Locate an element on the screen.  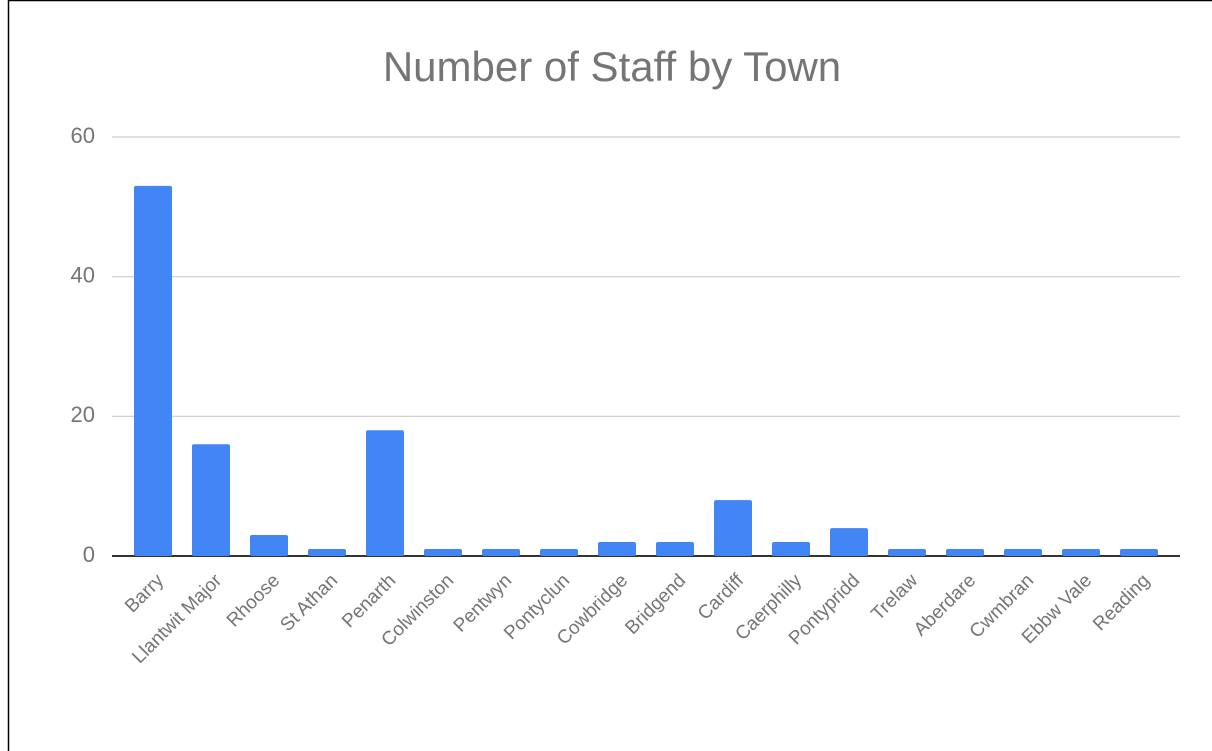
x-tick-label: Reading is located at coordinates (1121, 602).